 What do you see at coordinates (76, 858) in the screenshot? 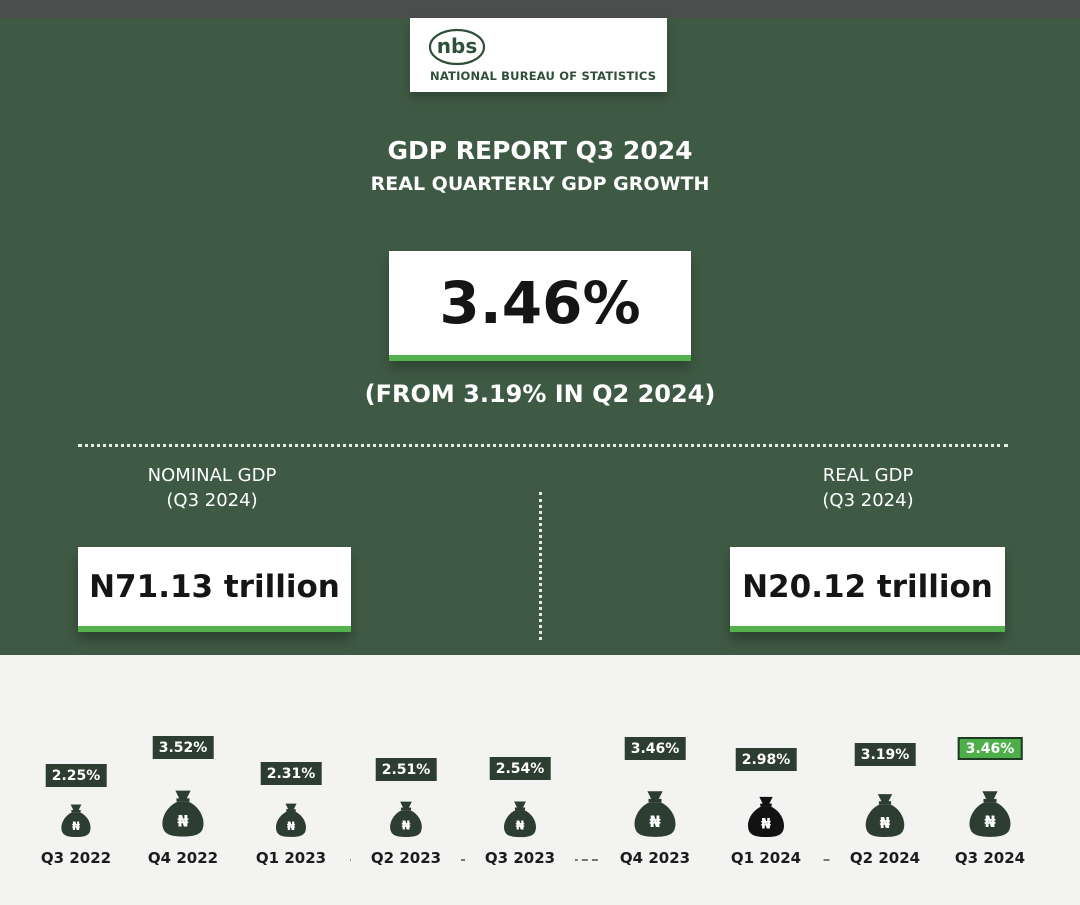
I see `timeline-quarter-label: Q3 2022` at bounding box center [76, 858].